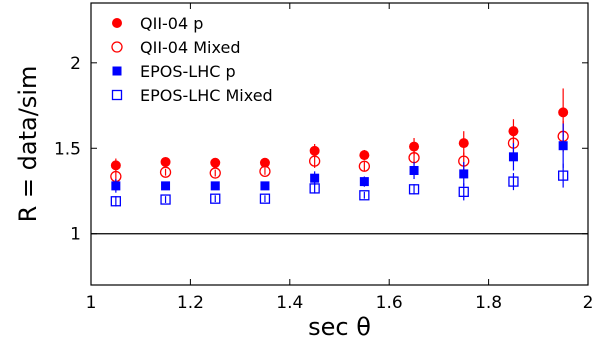 The width and height of the screenshot is (602, 346). I want to click on legend-label: QII-04 p, so click(171, 23).